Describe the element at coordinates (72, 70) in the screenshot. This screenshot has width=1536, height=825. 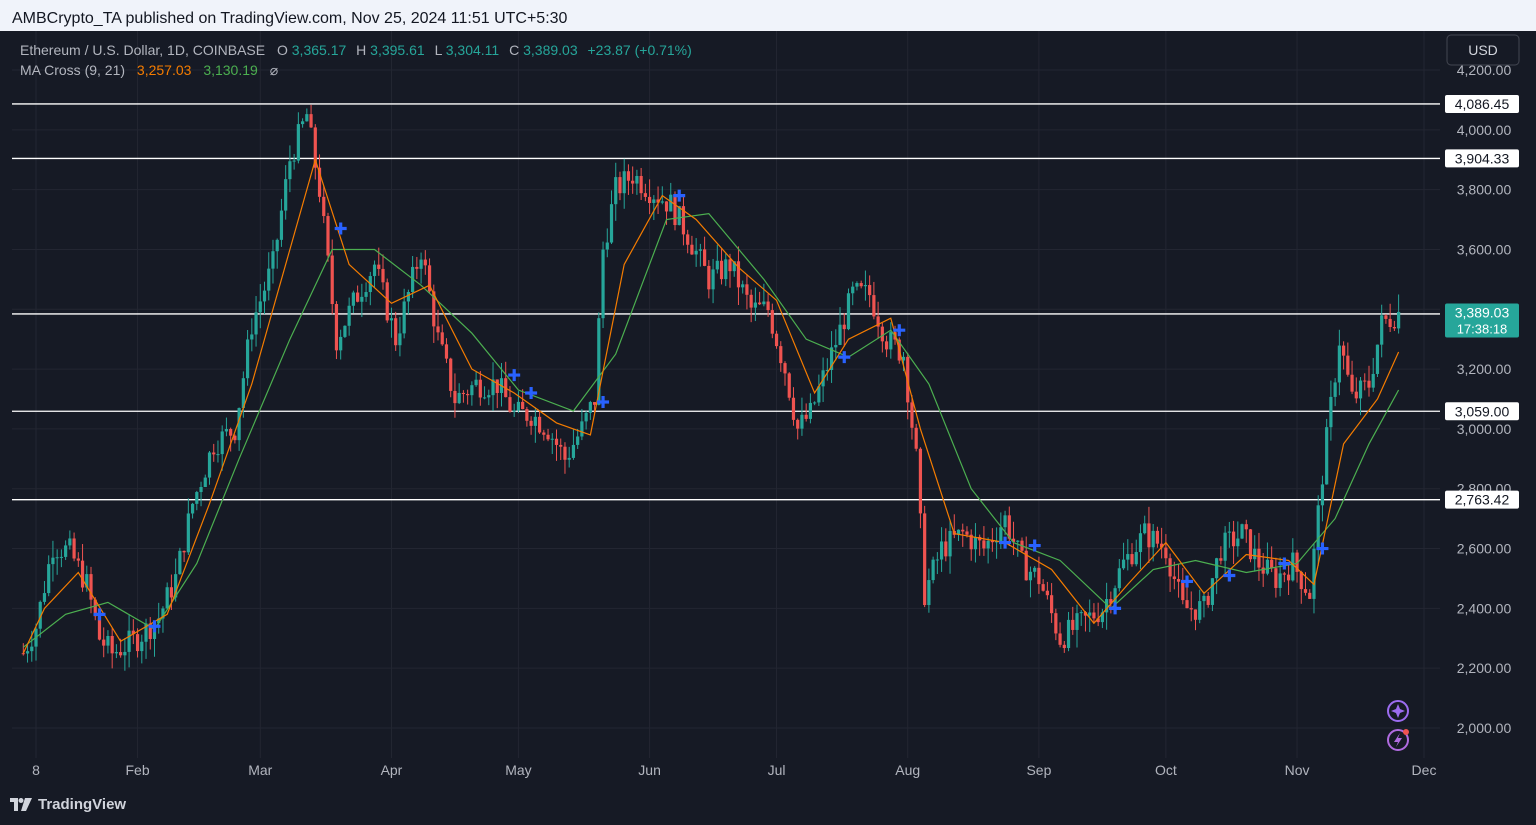
I see `ma-indicator-name: MA Cross (9, 21)` at that location.